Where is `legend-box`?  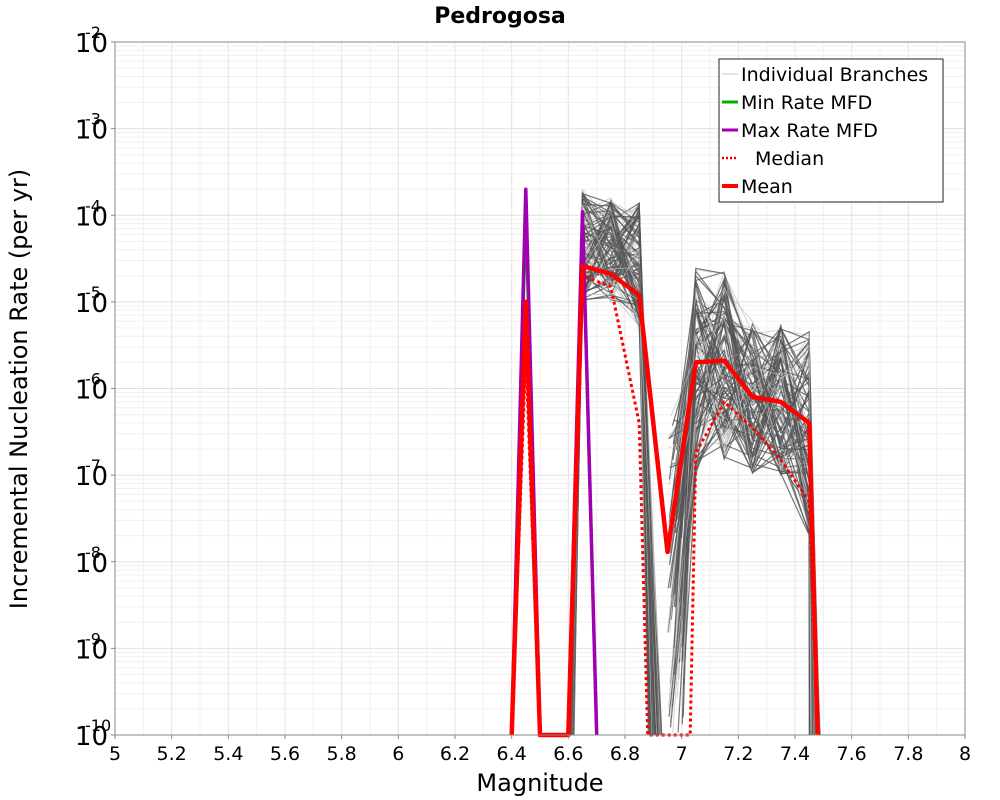
legend-box is located at coordinates (831, 130).